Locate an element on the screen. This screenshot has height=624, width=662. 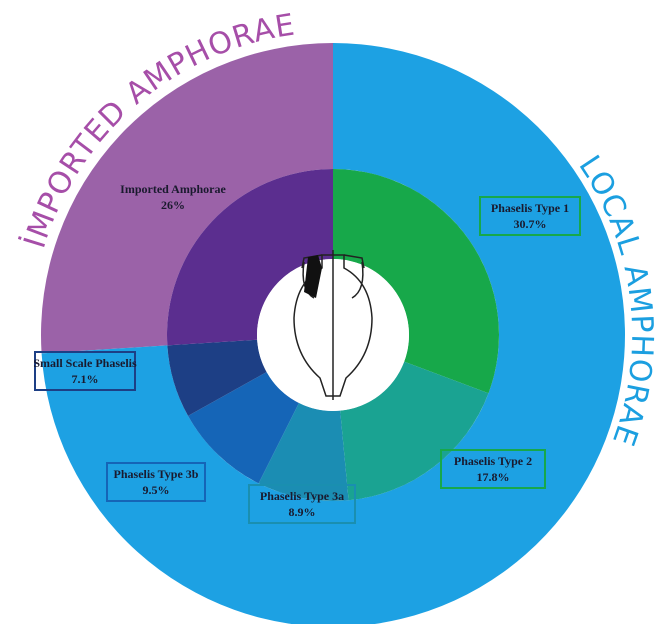
slice-value: 17.8% is located at coordinates (493, 477).